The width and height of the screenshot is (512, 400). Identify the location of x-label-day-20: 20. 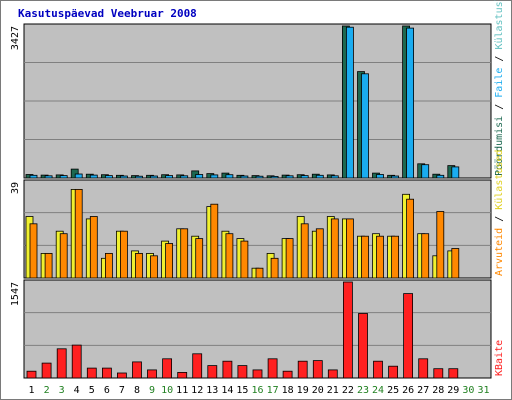
(318, 390).